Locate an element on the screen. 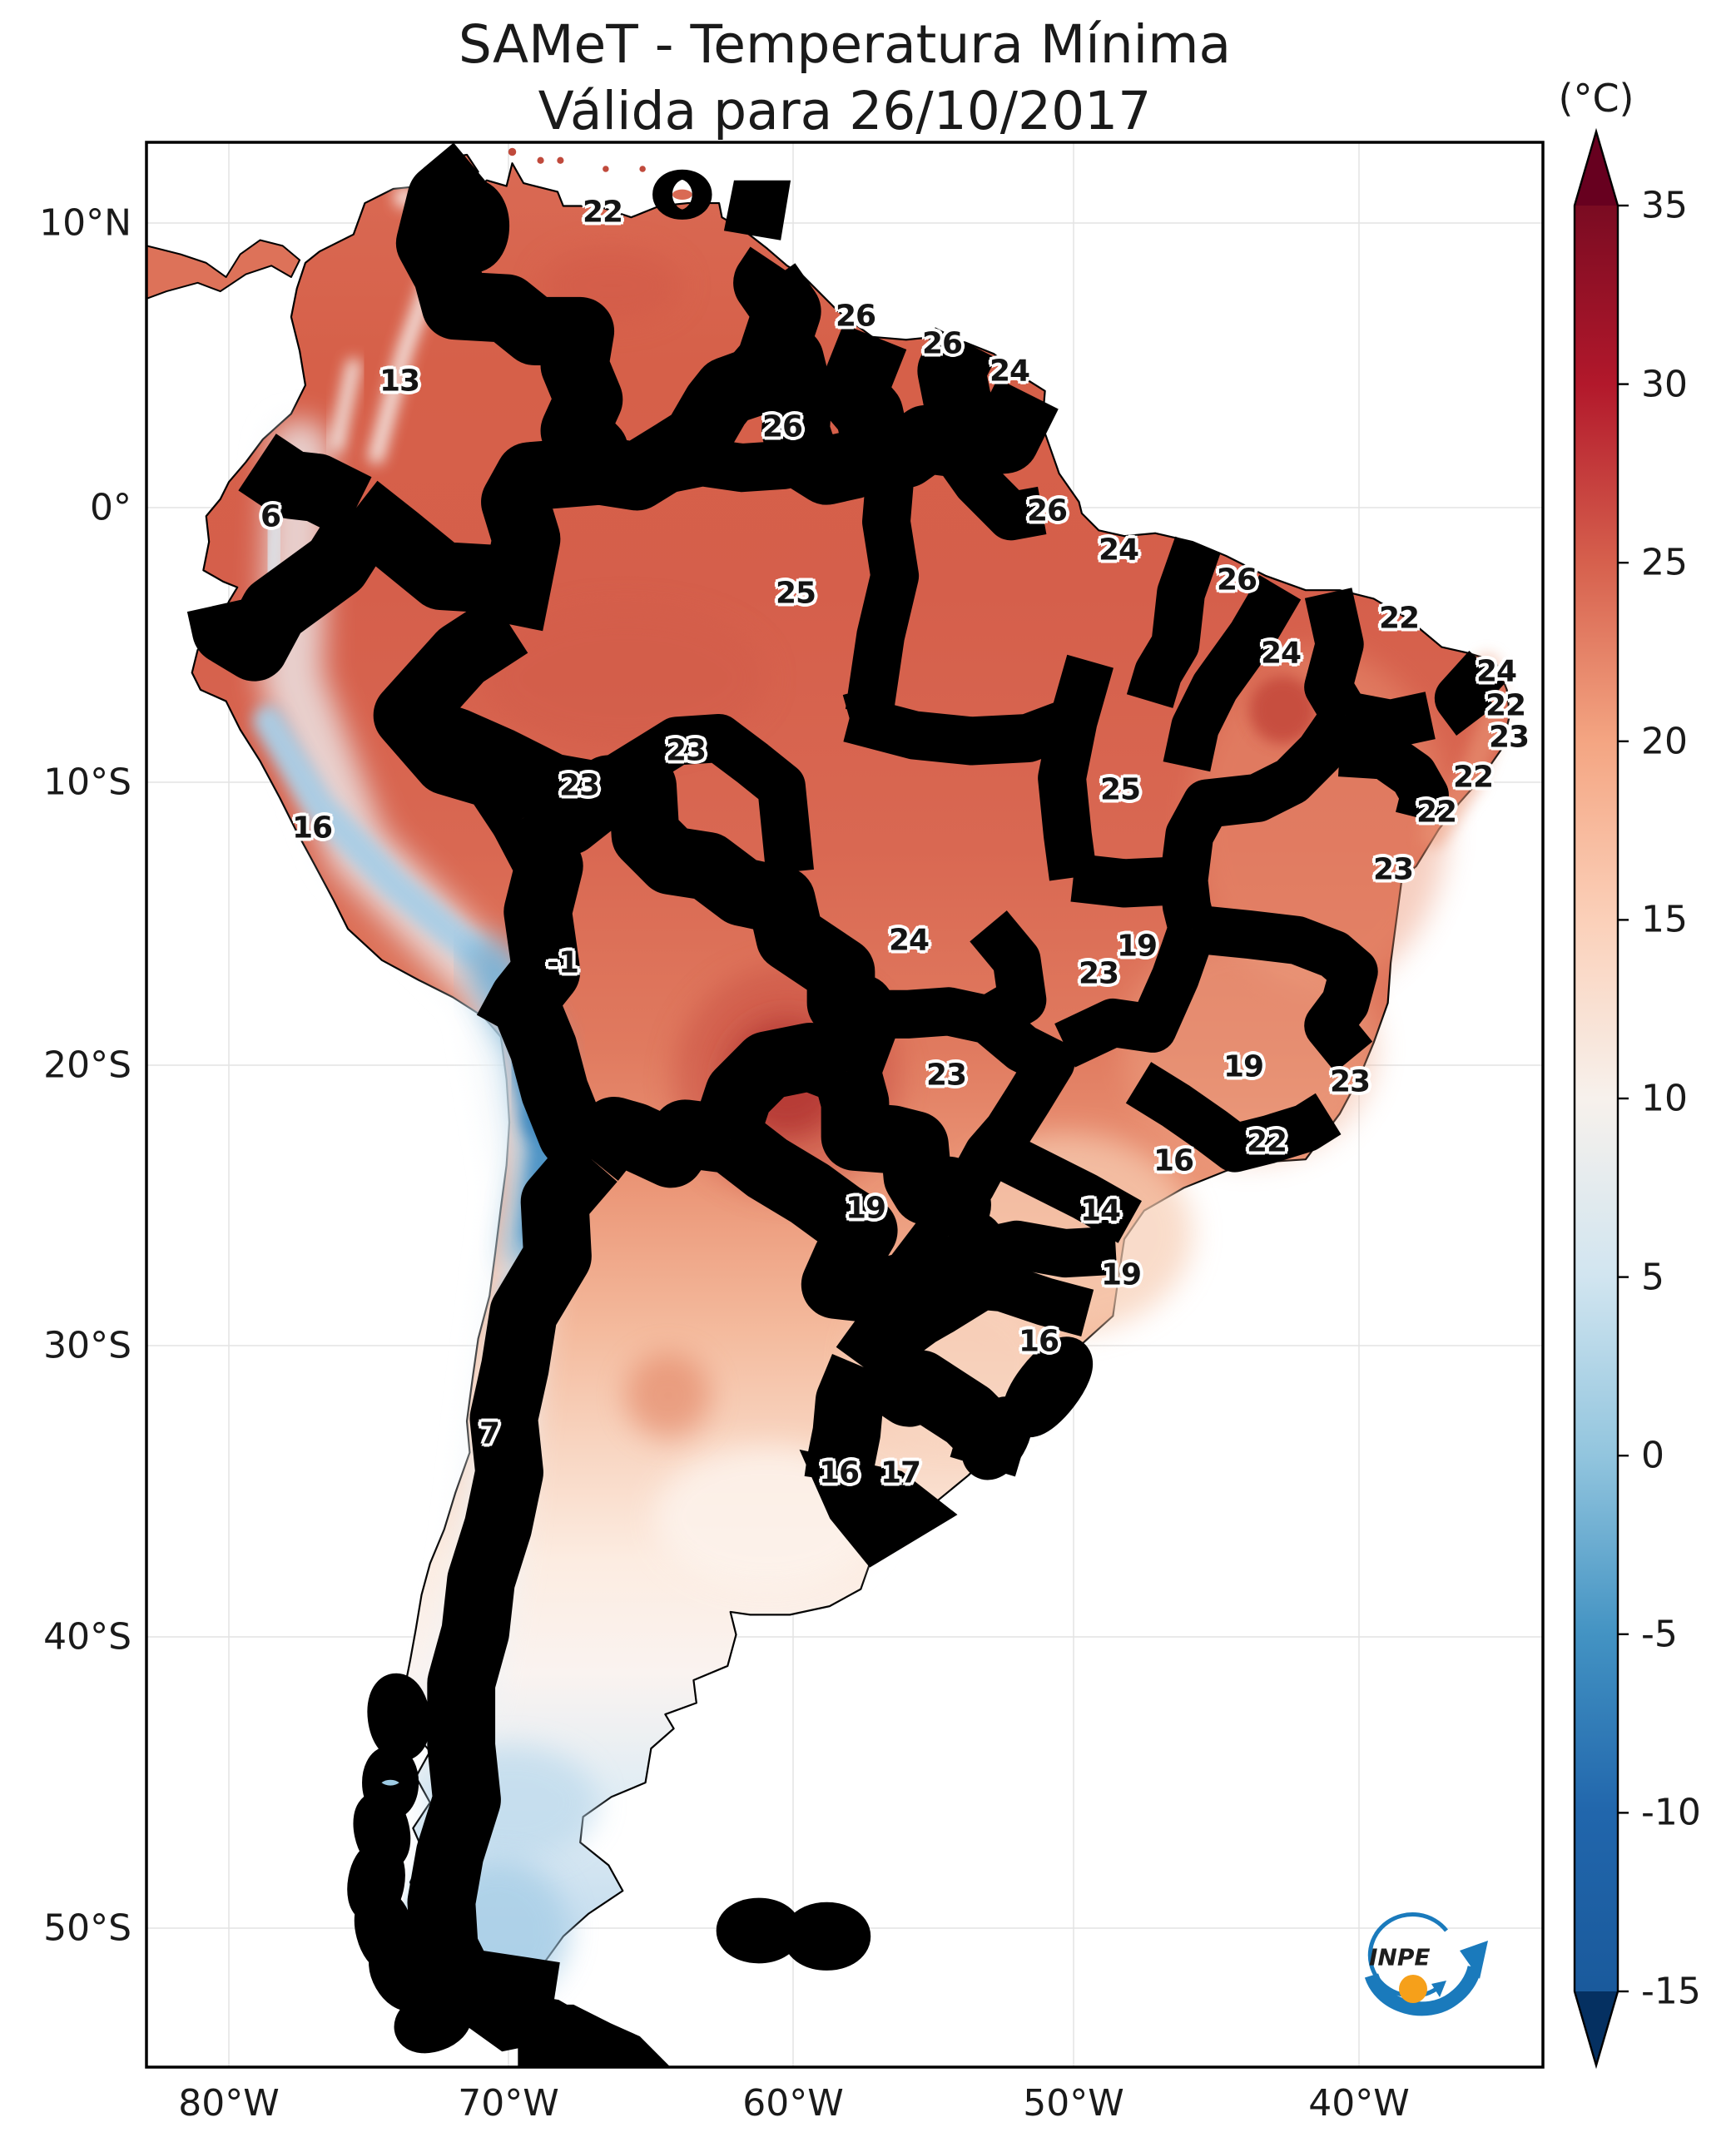 The image size is (1736, 2152). colorbar-tick-label: 0 is located at coordinates (1652, 1455).